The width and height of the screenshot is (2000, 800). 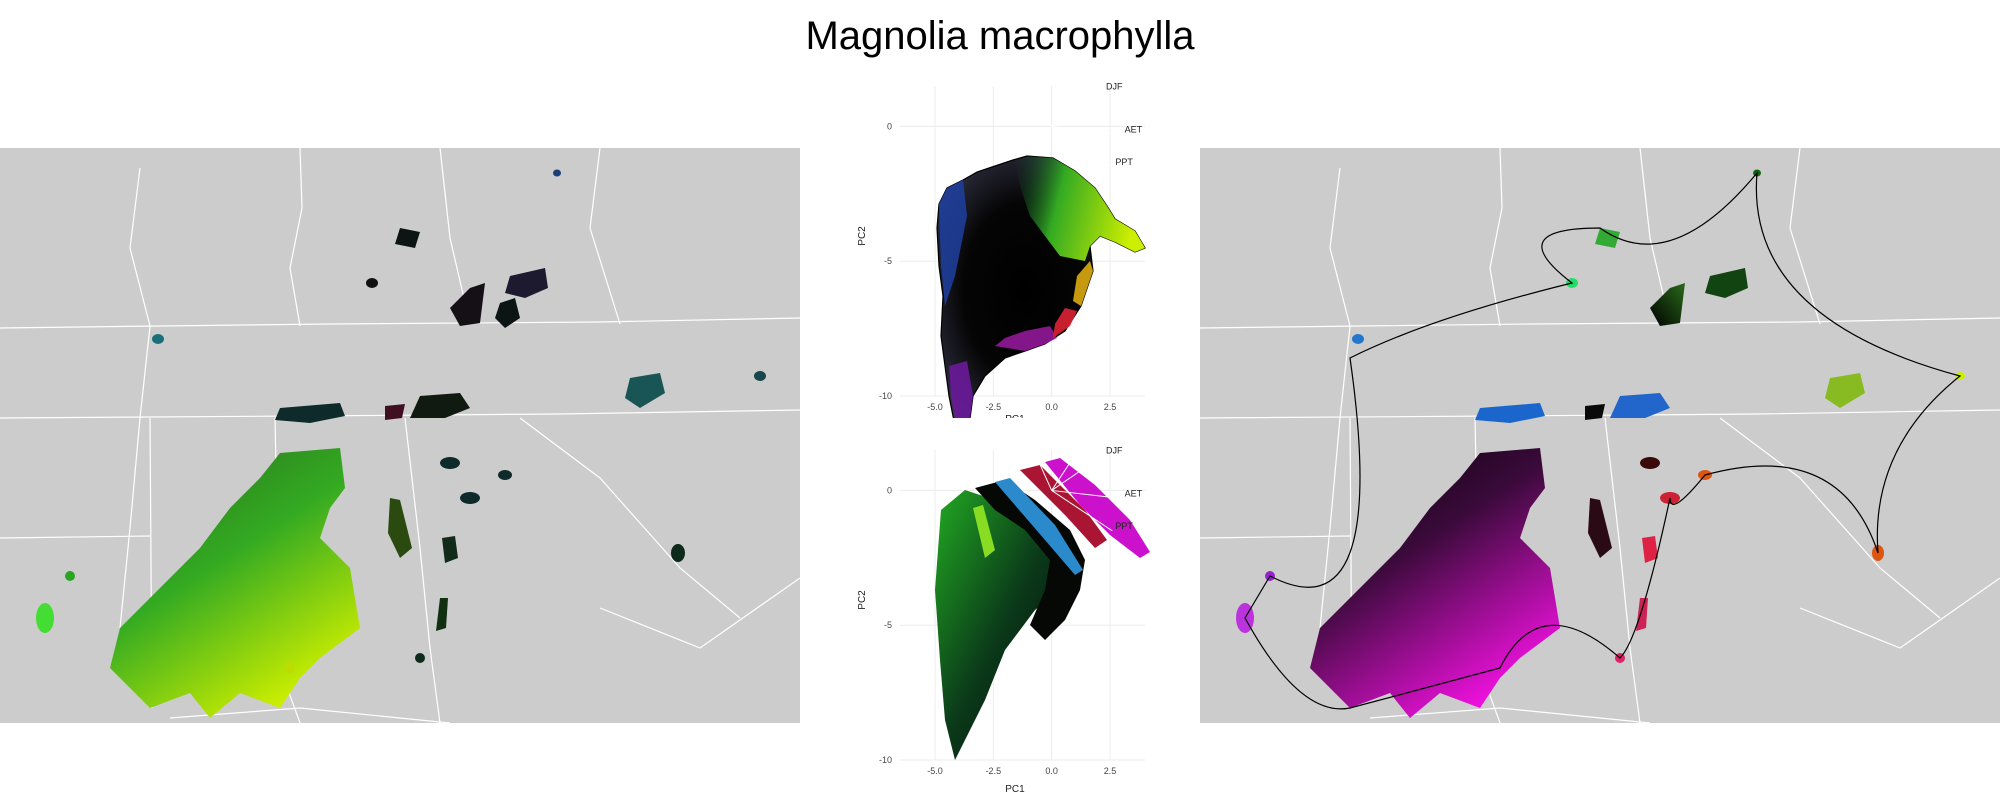 I want to click on x-axis-title-top: PC1, so click(x=1015, y=416).